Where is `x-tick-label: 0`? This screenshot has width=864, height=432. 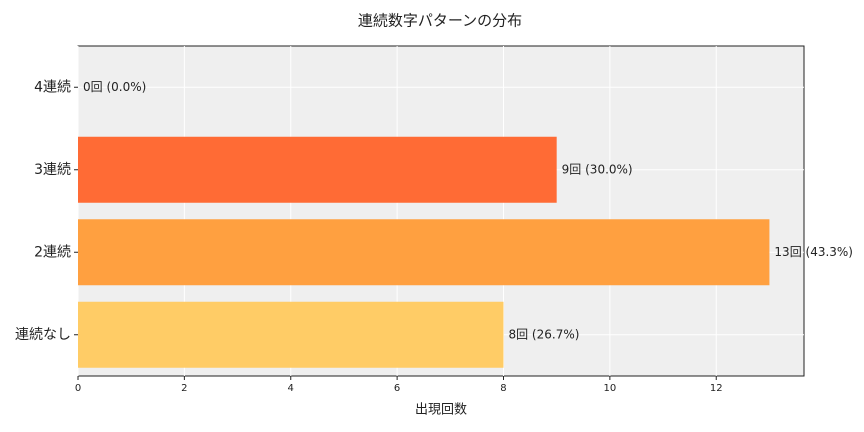
x-tick-label: 0 is located at coordinates (78, 388).